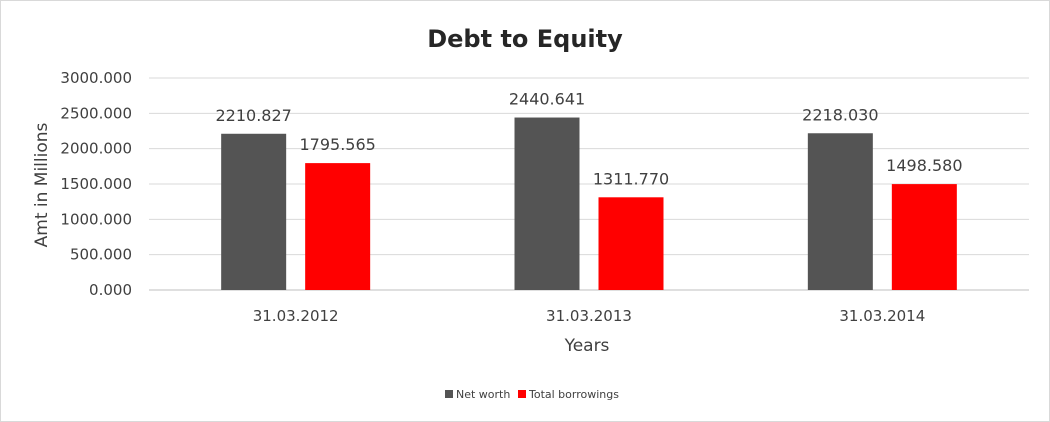 The height and width of the screenshot is (422, 1050). I want to click on legend-label: Net worth, so click(483, 394).